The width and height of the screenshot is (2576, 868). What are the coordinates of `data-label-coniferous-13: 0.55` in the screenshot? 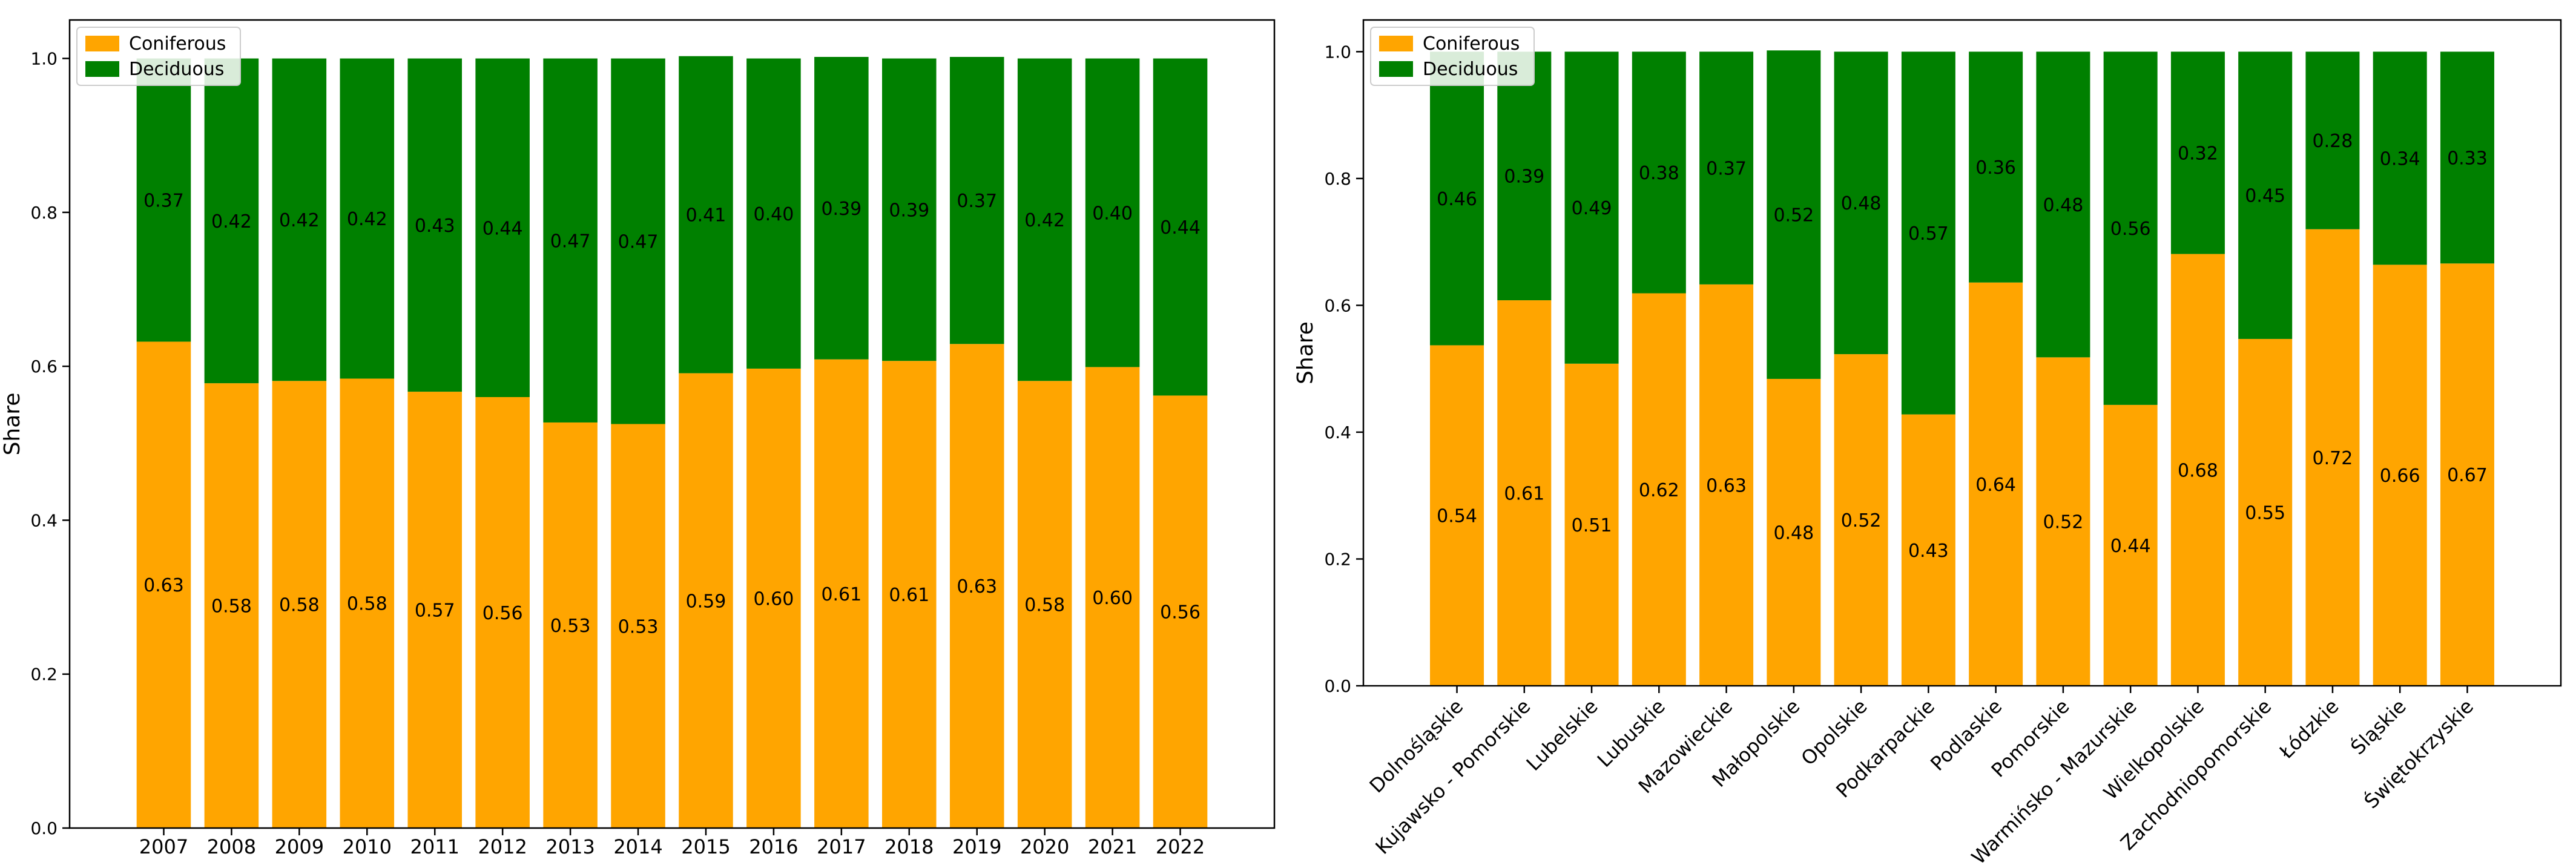 It's located at (2265, 513).